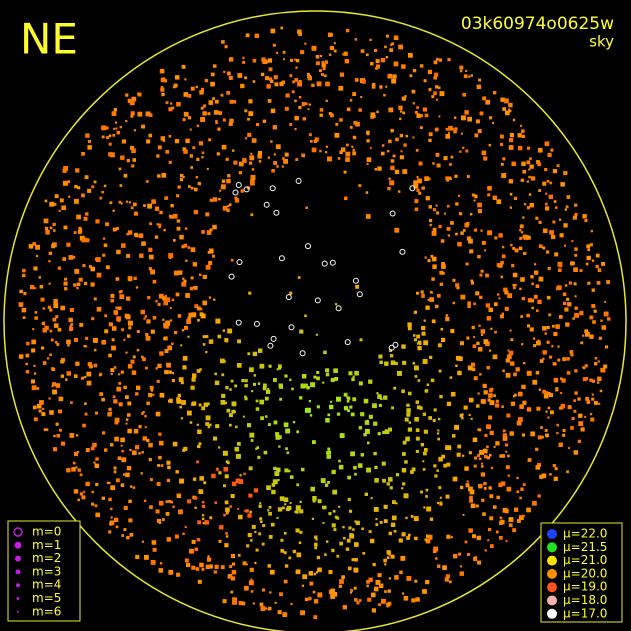 The image size is (631, 631). I want to click on bright-star, so click(266, 204).